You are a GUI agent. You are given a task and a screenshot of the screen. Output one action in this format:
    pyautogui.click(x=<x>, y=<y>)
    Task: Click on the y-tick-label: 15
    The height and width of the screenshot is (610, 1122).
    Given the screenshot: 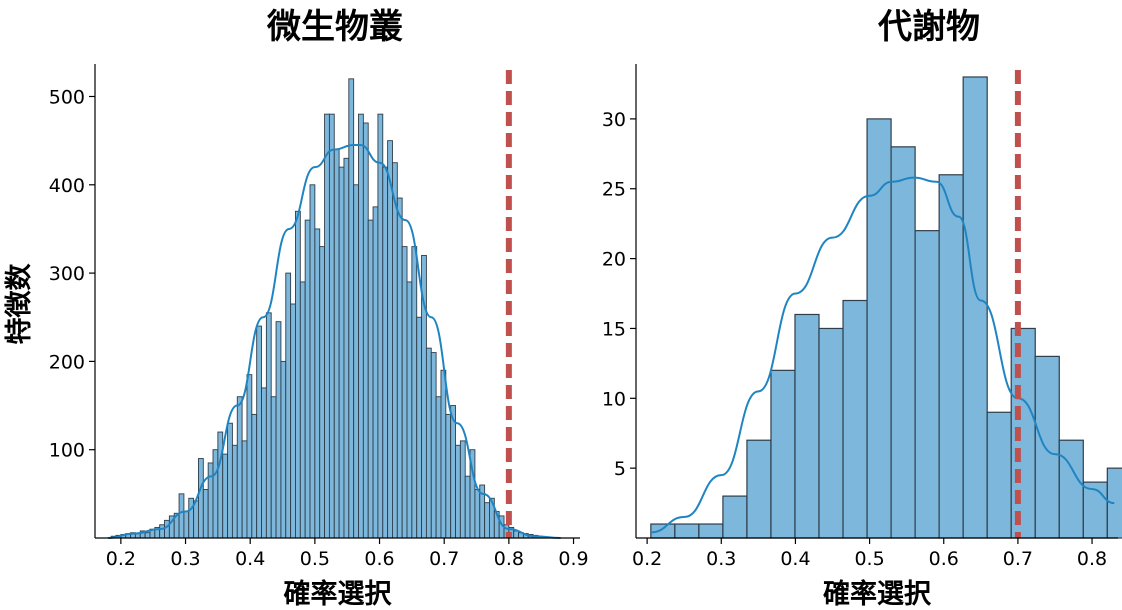 What is the action you would take?
    pyautogui.click(x=614, y=329)
    